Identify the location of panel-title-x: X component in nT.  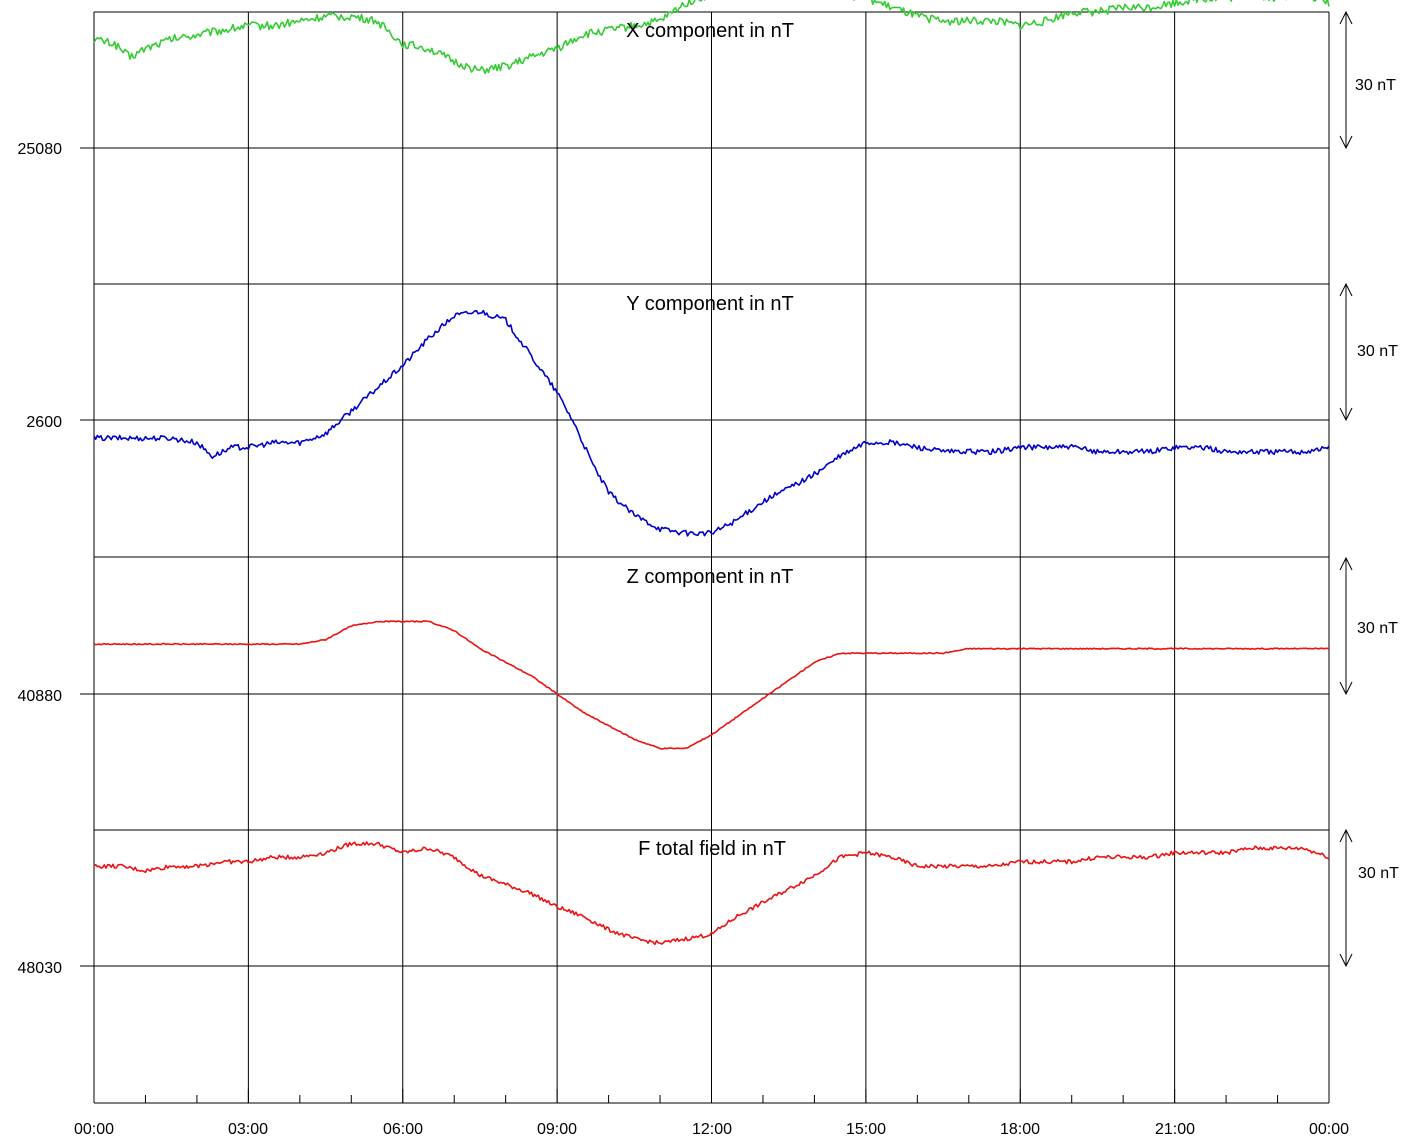
(710, 31).